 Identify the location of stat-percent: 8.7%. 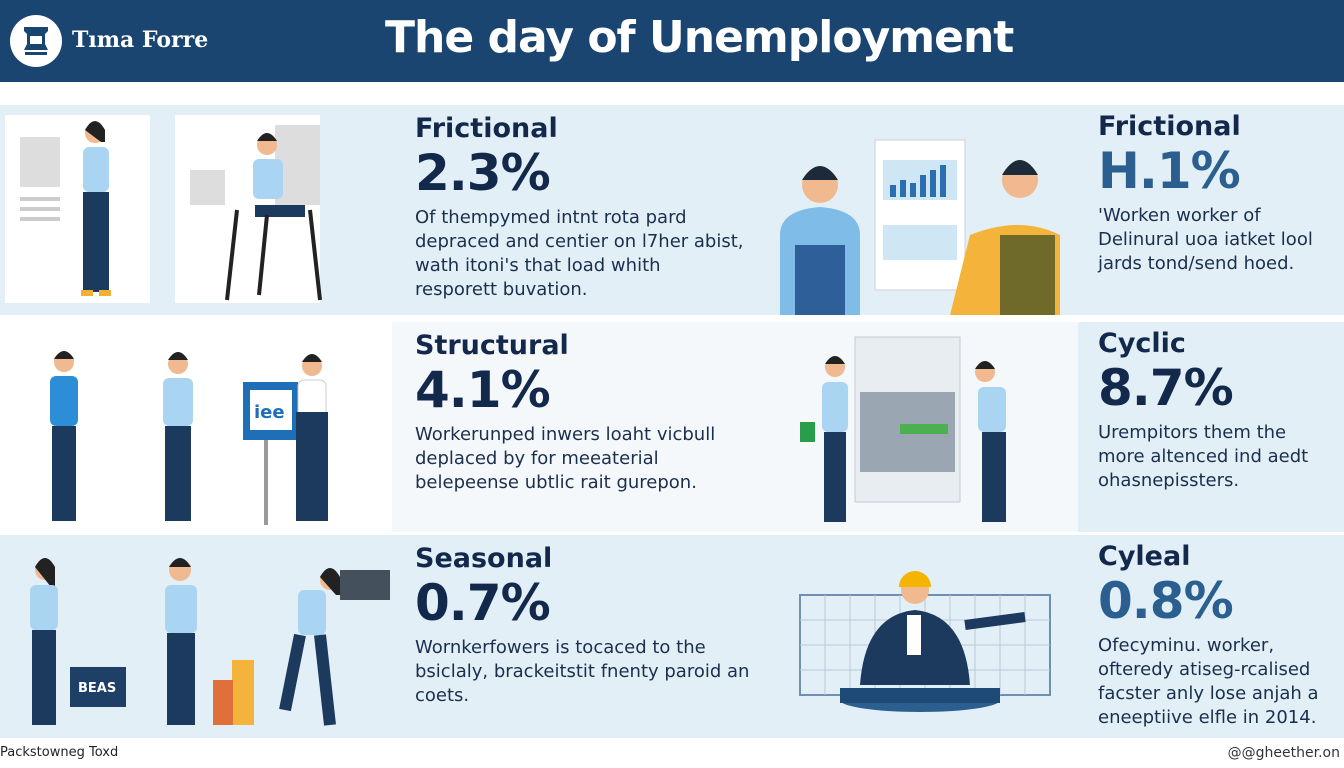
(1166, 388).